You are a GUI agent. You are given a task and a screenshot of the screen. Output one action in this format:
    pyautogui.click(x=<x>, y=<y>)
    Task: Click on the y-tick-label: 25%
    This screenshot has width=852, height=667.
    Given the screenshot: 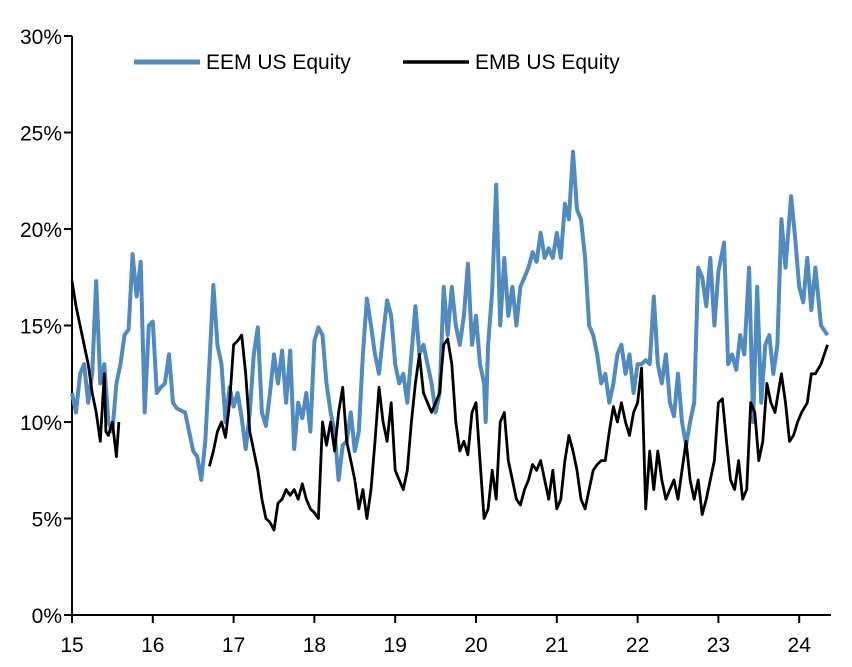 What is the action you would take?
    pyautogui.click(x=41, y=134)
    